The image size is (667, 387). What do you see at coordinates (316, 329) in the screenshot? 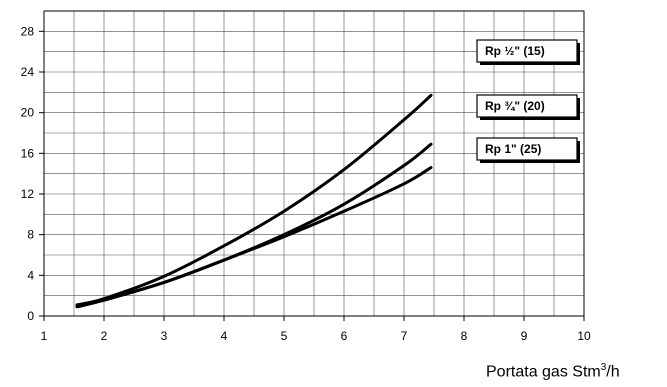
I see `x-axis-ticks: 1 2 3 4 5 6 7 8 9 10` at bounding box center [316, 329].